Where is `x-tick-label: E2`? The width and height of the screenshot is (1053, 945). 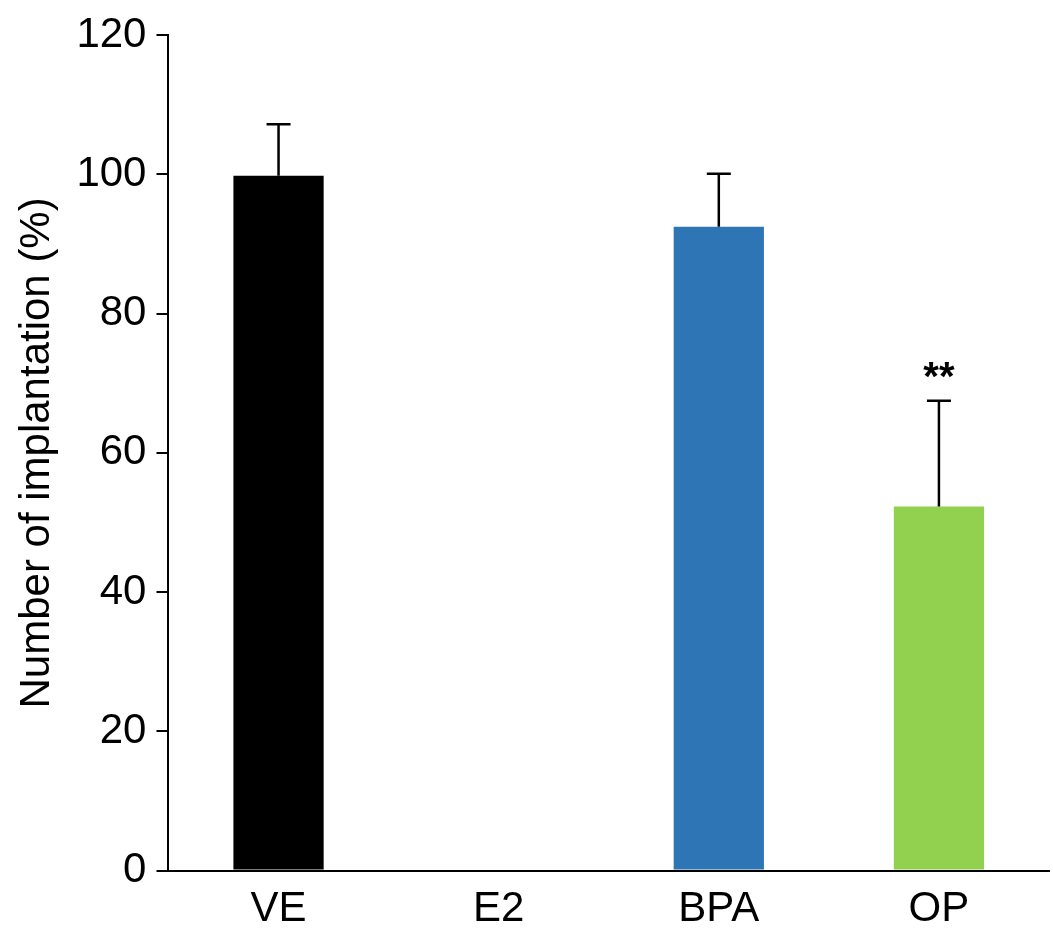
x-tick-label: E2 is located at coordinates (498, 907).